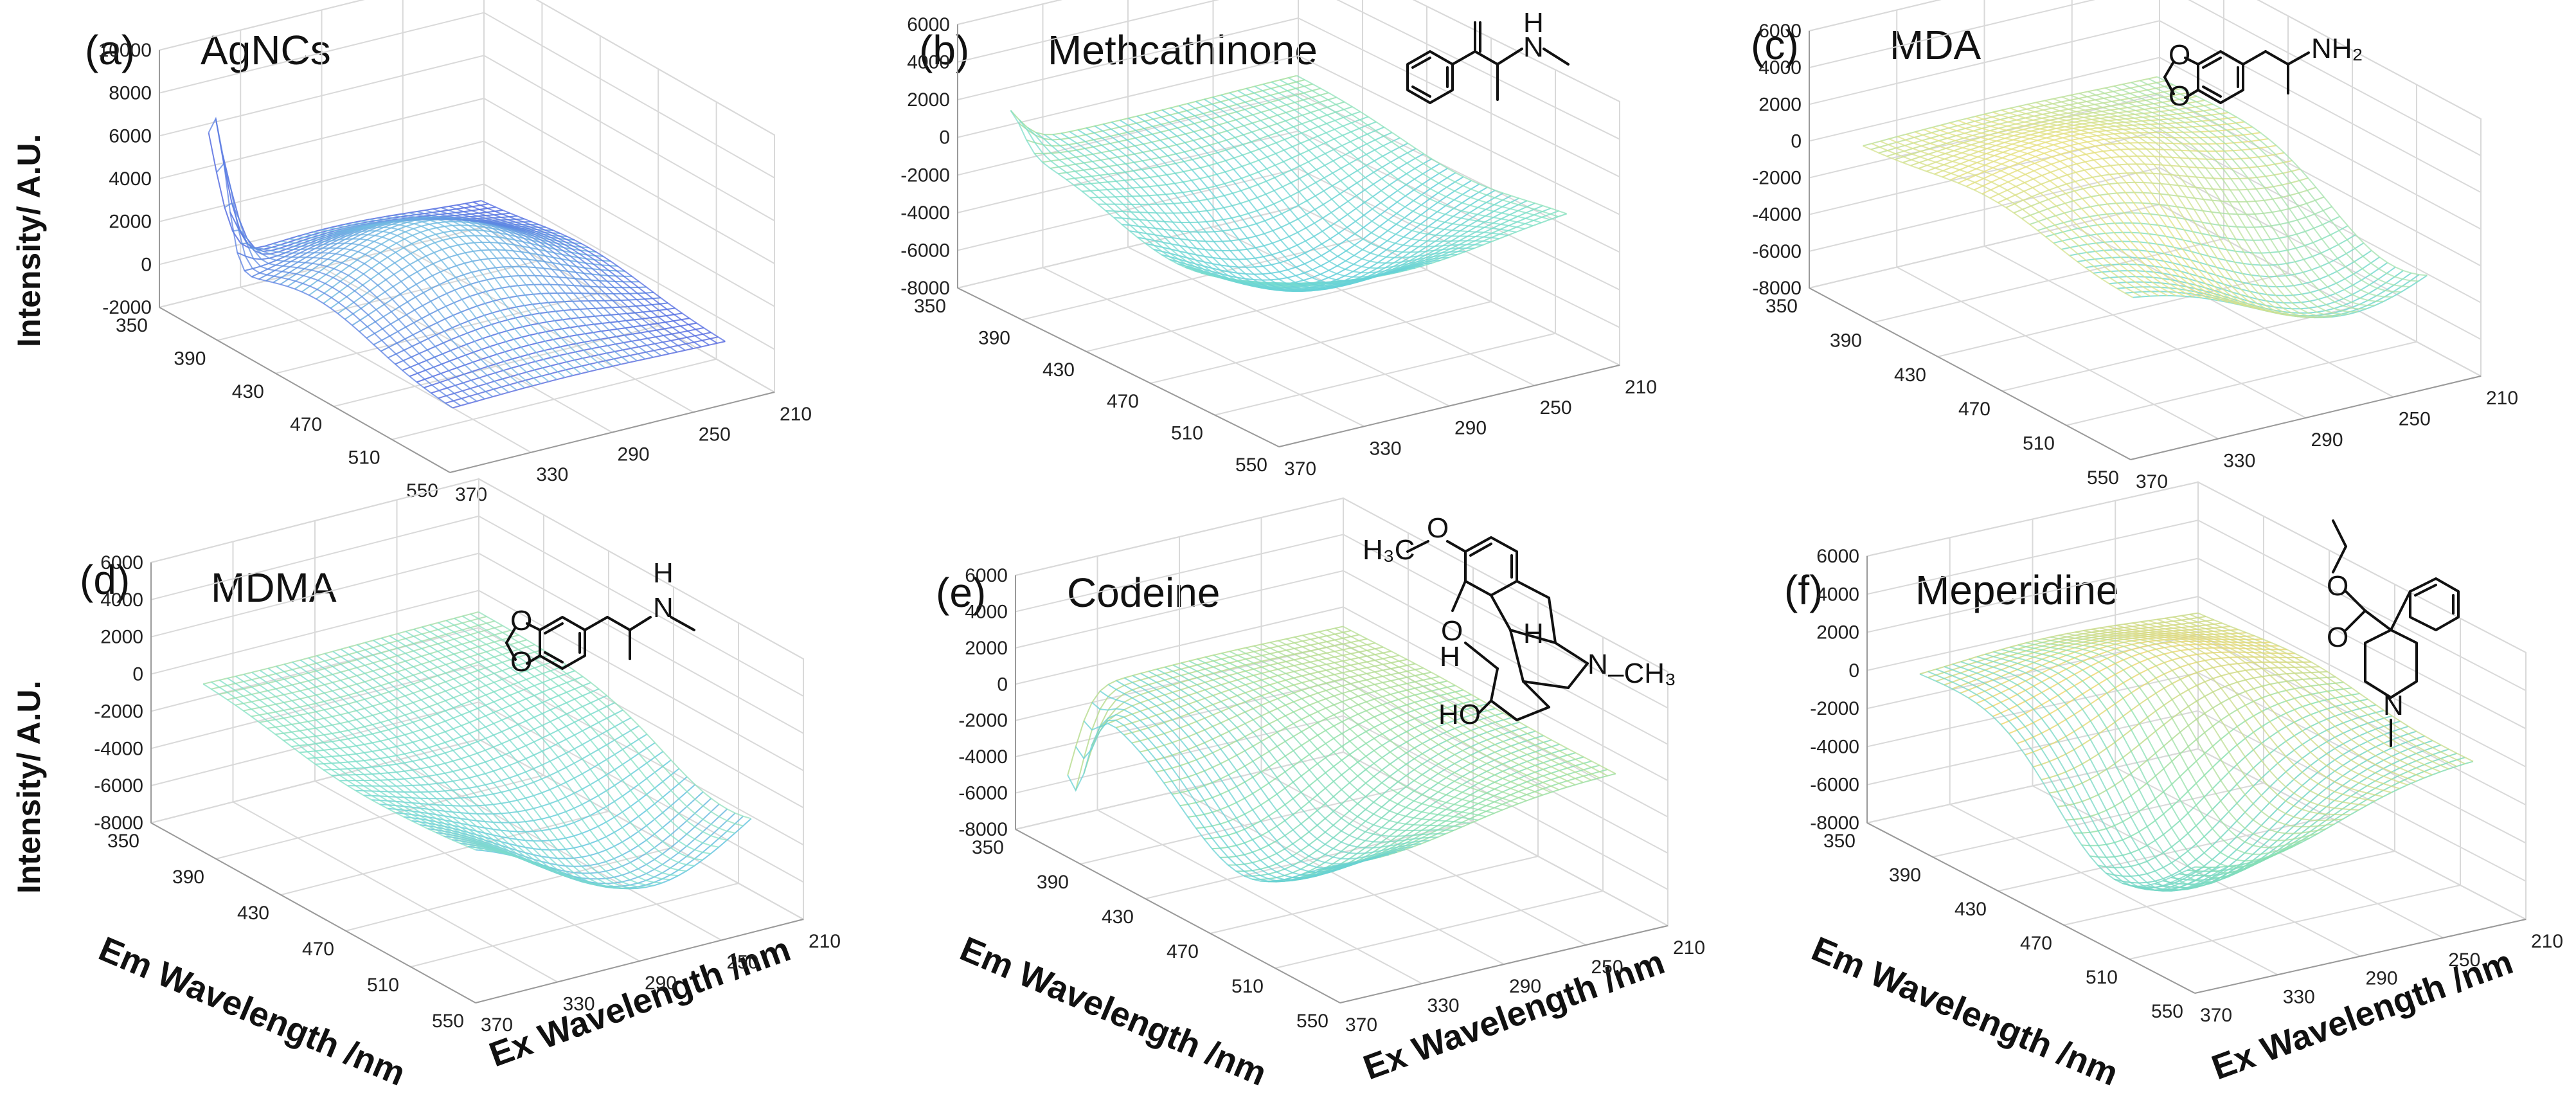 The image size is (2576, 1116). I want to click on codeine-structure: H₃C O O N –CH₃ H H HO, so click(1519, 621).